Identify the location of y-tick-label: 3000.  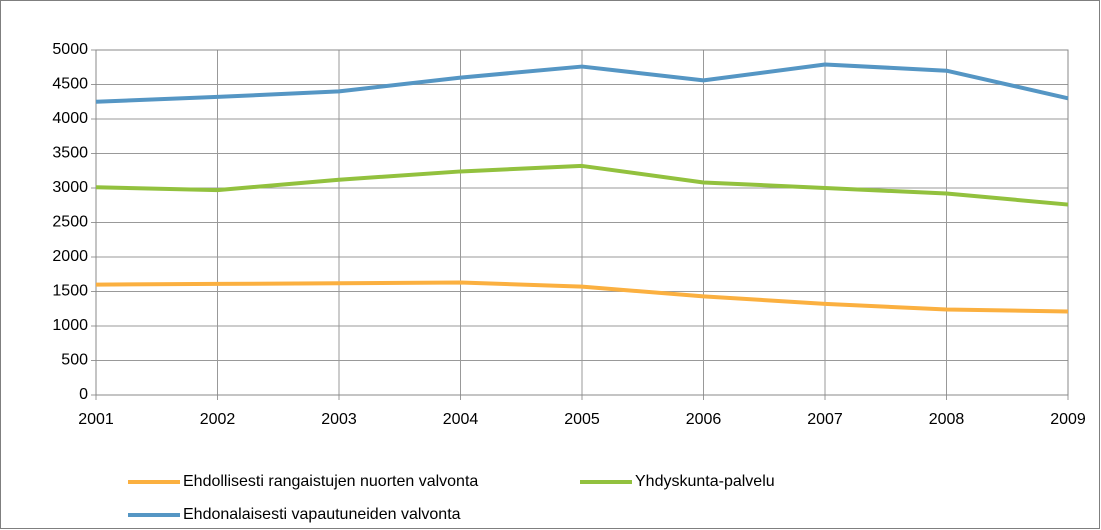
(70, 187).